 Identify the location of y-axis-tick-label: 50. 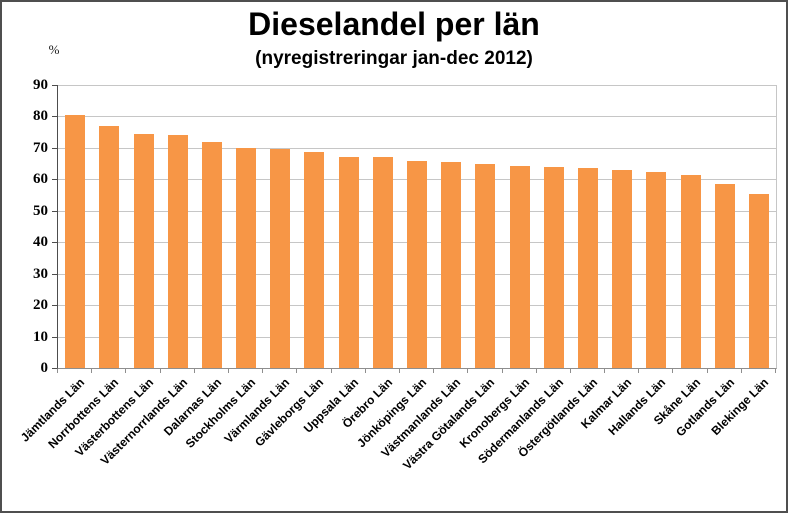
(40, 211).